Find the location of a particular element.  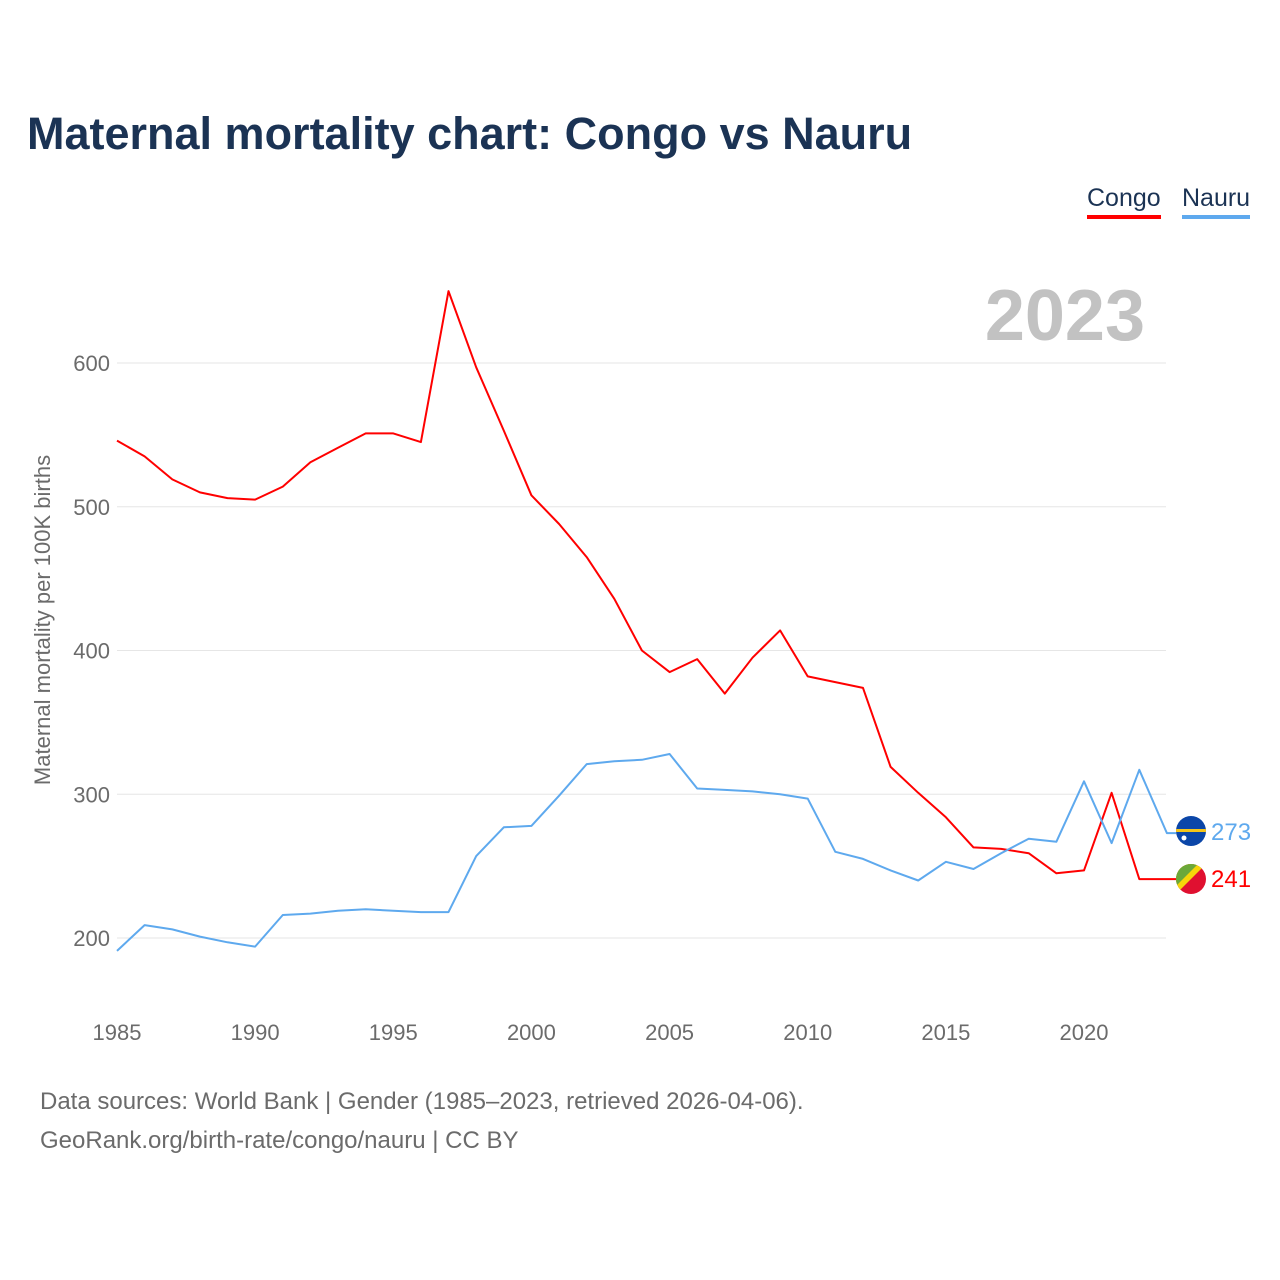

x-tick-label: 2000 is located at coordinates (531, 1032).